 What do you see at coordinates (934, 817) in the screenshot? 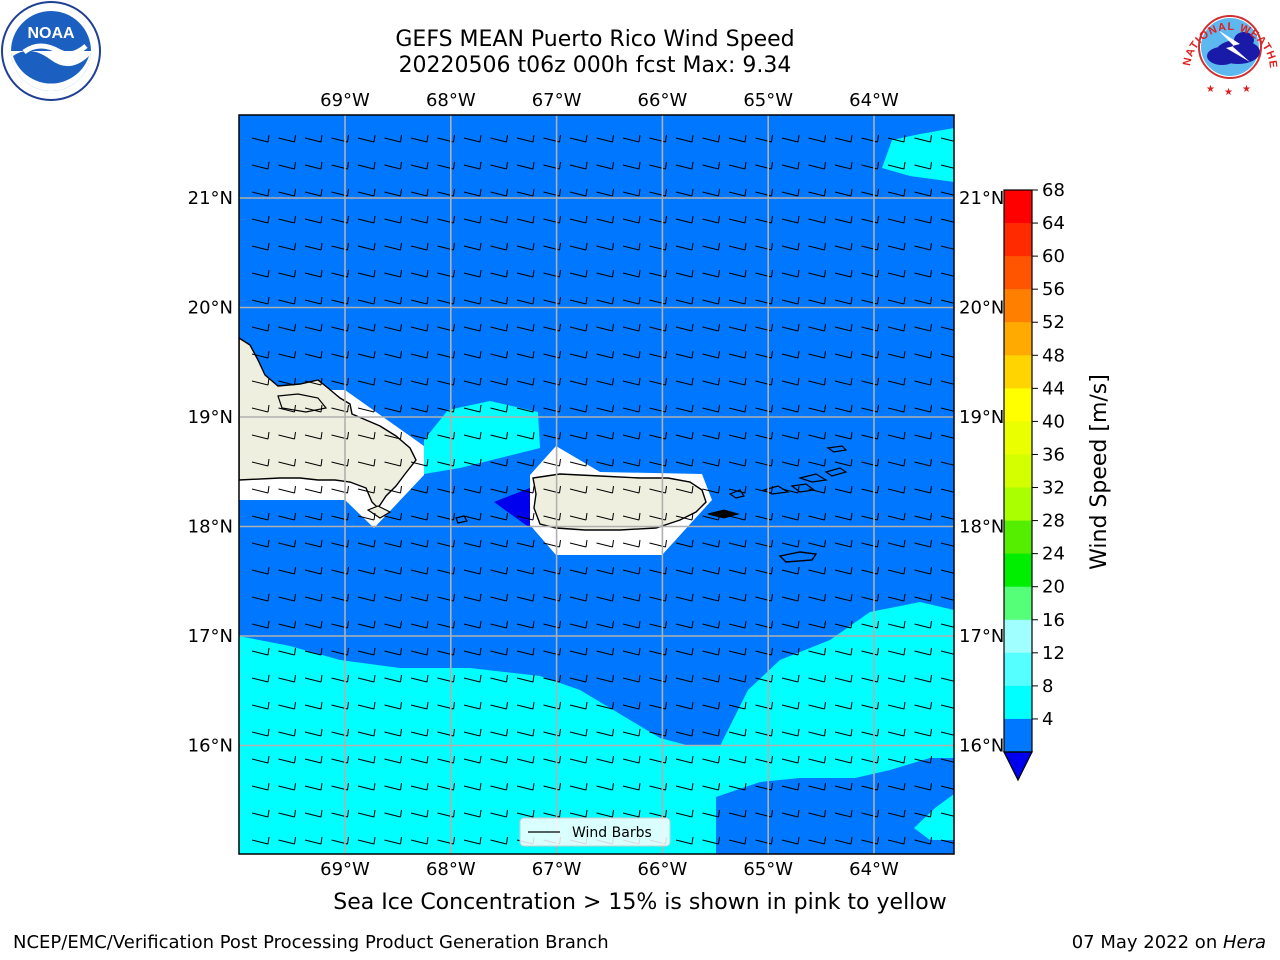
I see `contour-cyan-se` at bounding box center [934, 817].